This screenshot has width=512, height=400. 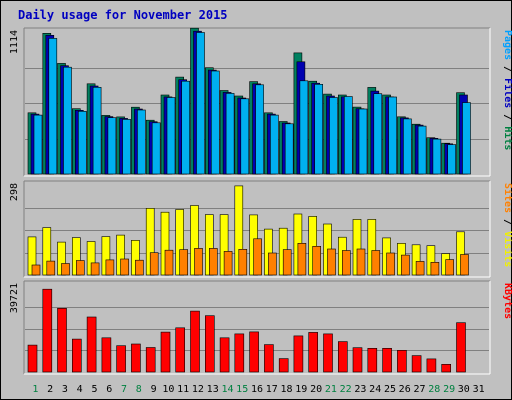 I want to click on x-tick-label-day-21: 21, so click(x=331, y=389).